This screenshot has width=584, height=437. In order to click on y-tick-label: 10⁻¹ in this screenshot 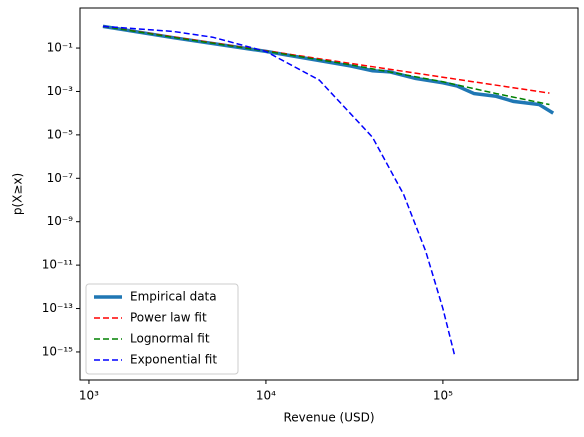, I will do `click(60, 48)`.